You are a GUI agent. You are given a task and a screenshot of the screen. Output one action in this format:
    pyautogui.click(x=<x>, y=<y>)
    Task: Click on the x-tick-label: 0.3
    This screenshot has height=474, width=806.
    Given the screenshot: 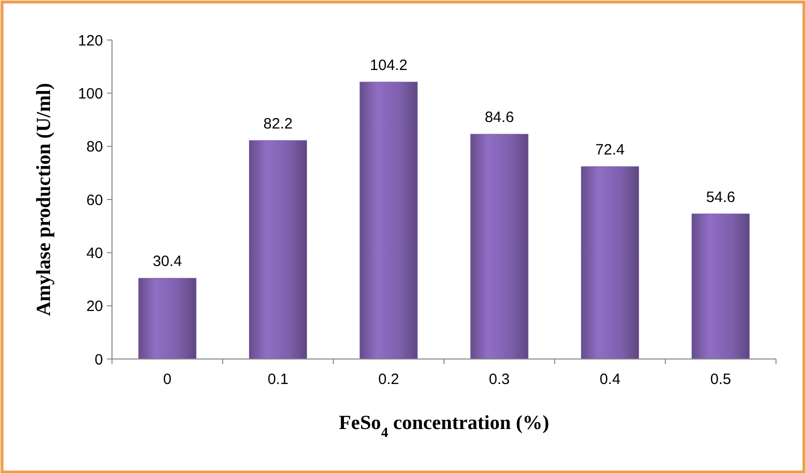 What is the action you would take?
    pyautogui.click(x=499, y=379)
    